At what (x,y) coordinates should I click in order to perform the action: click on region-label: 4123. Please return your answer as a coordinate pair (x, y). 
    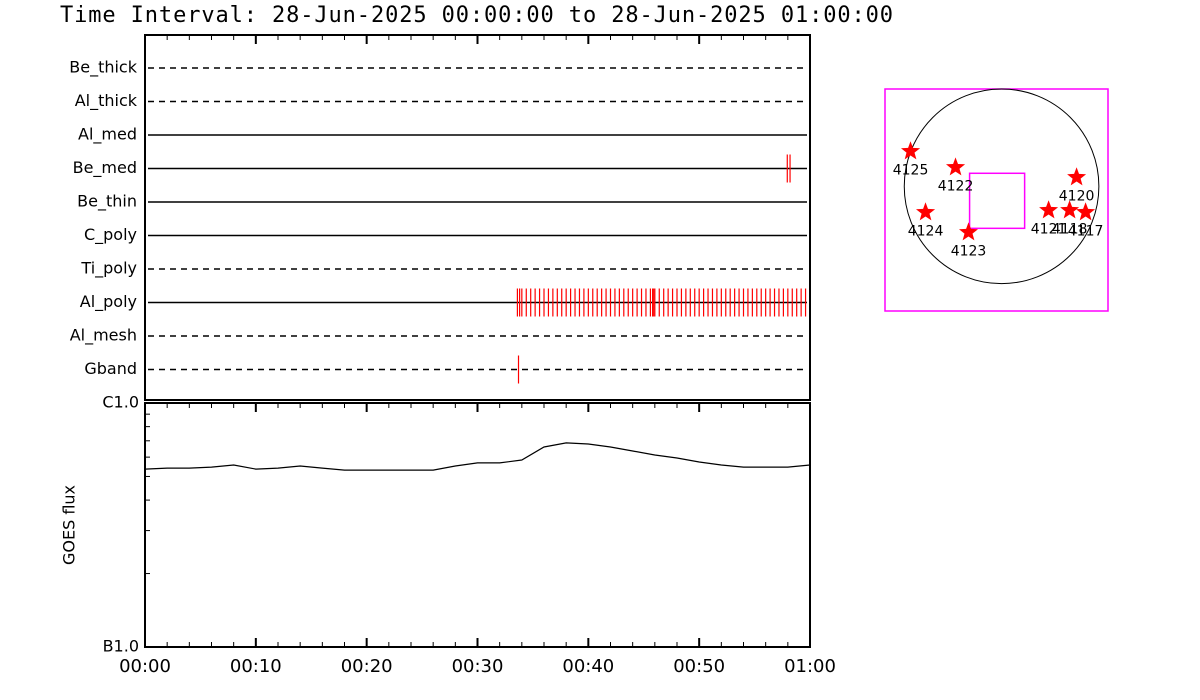
    Looking at the image, I should click on (969, 251).